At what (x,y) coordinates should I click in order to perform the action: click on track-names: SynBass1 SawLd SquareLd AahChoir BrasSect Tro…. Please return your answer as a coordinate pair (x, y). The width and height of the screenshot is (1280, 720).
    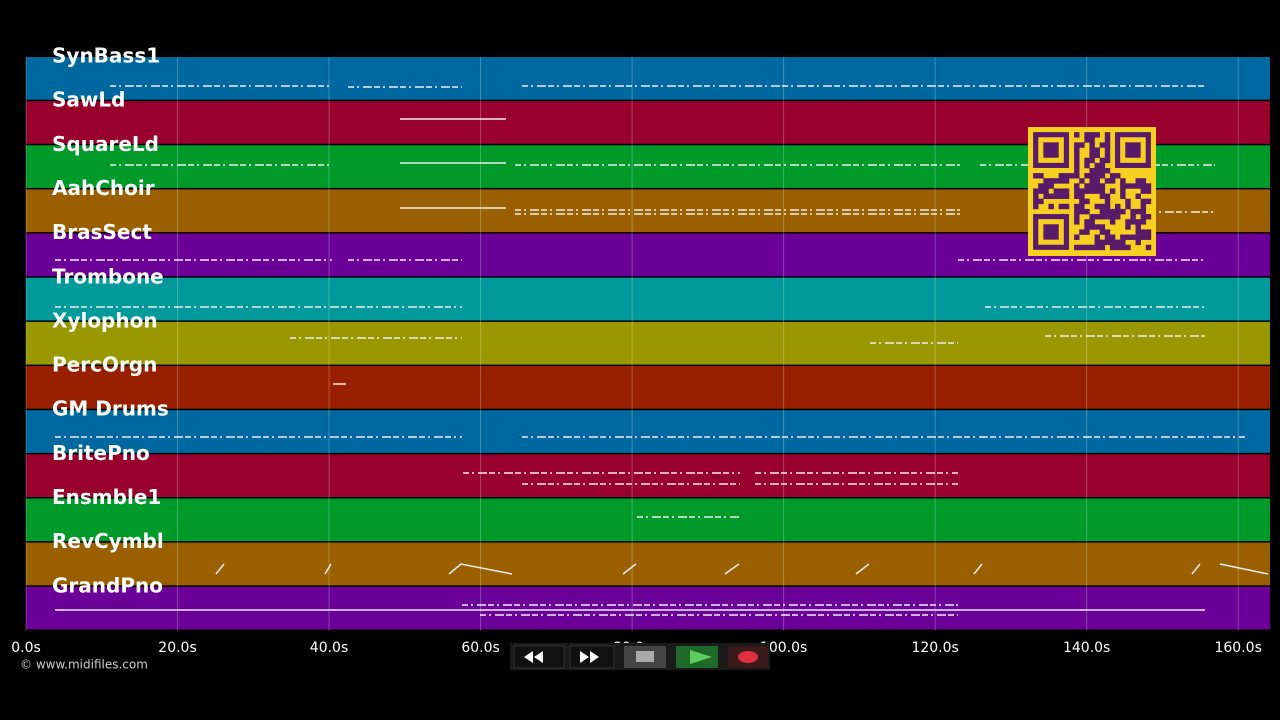
    Looking at the image, I should click on (110, 321).